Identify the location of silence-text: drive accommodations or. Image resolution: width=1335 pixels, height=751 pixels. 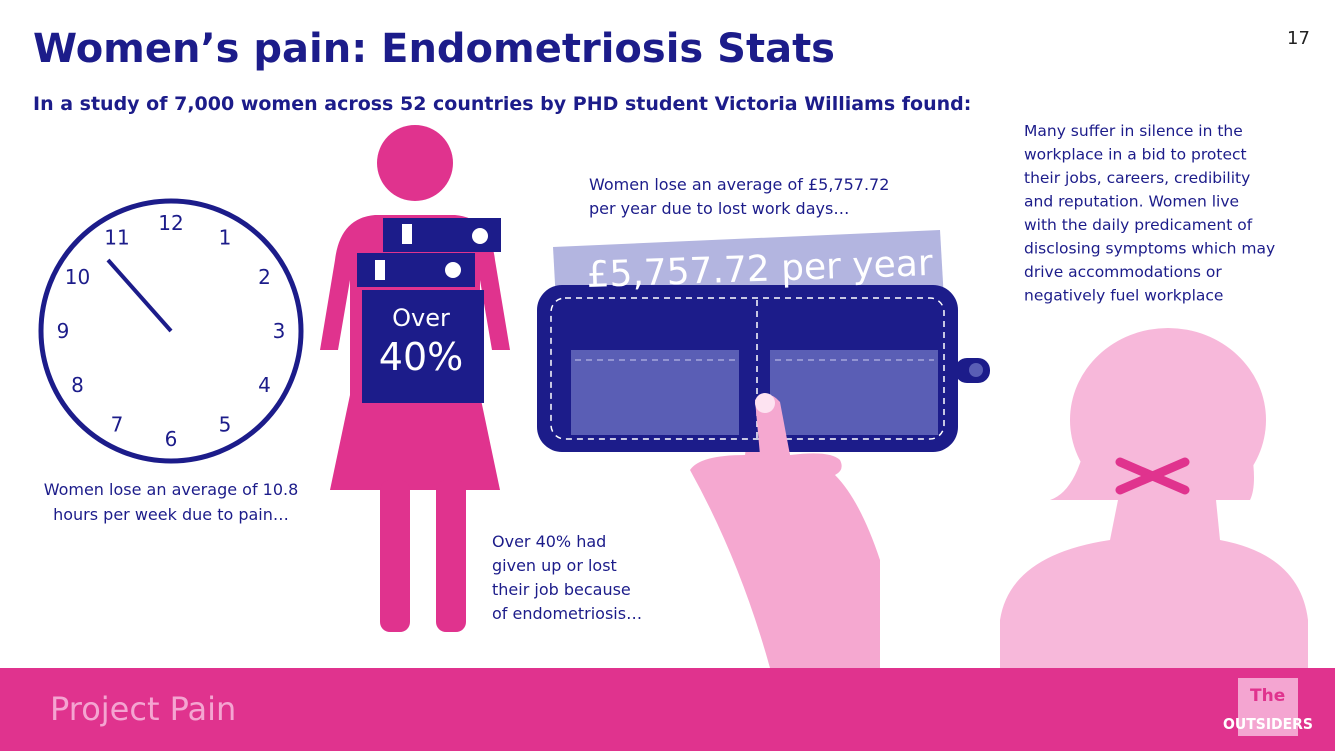
(1123, 272).